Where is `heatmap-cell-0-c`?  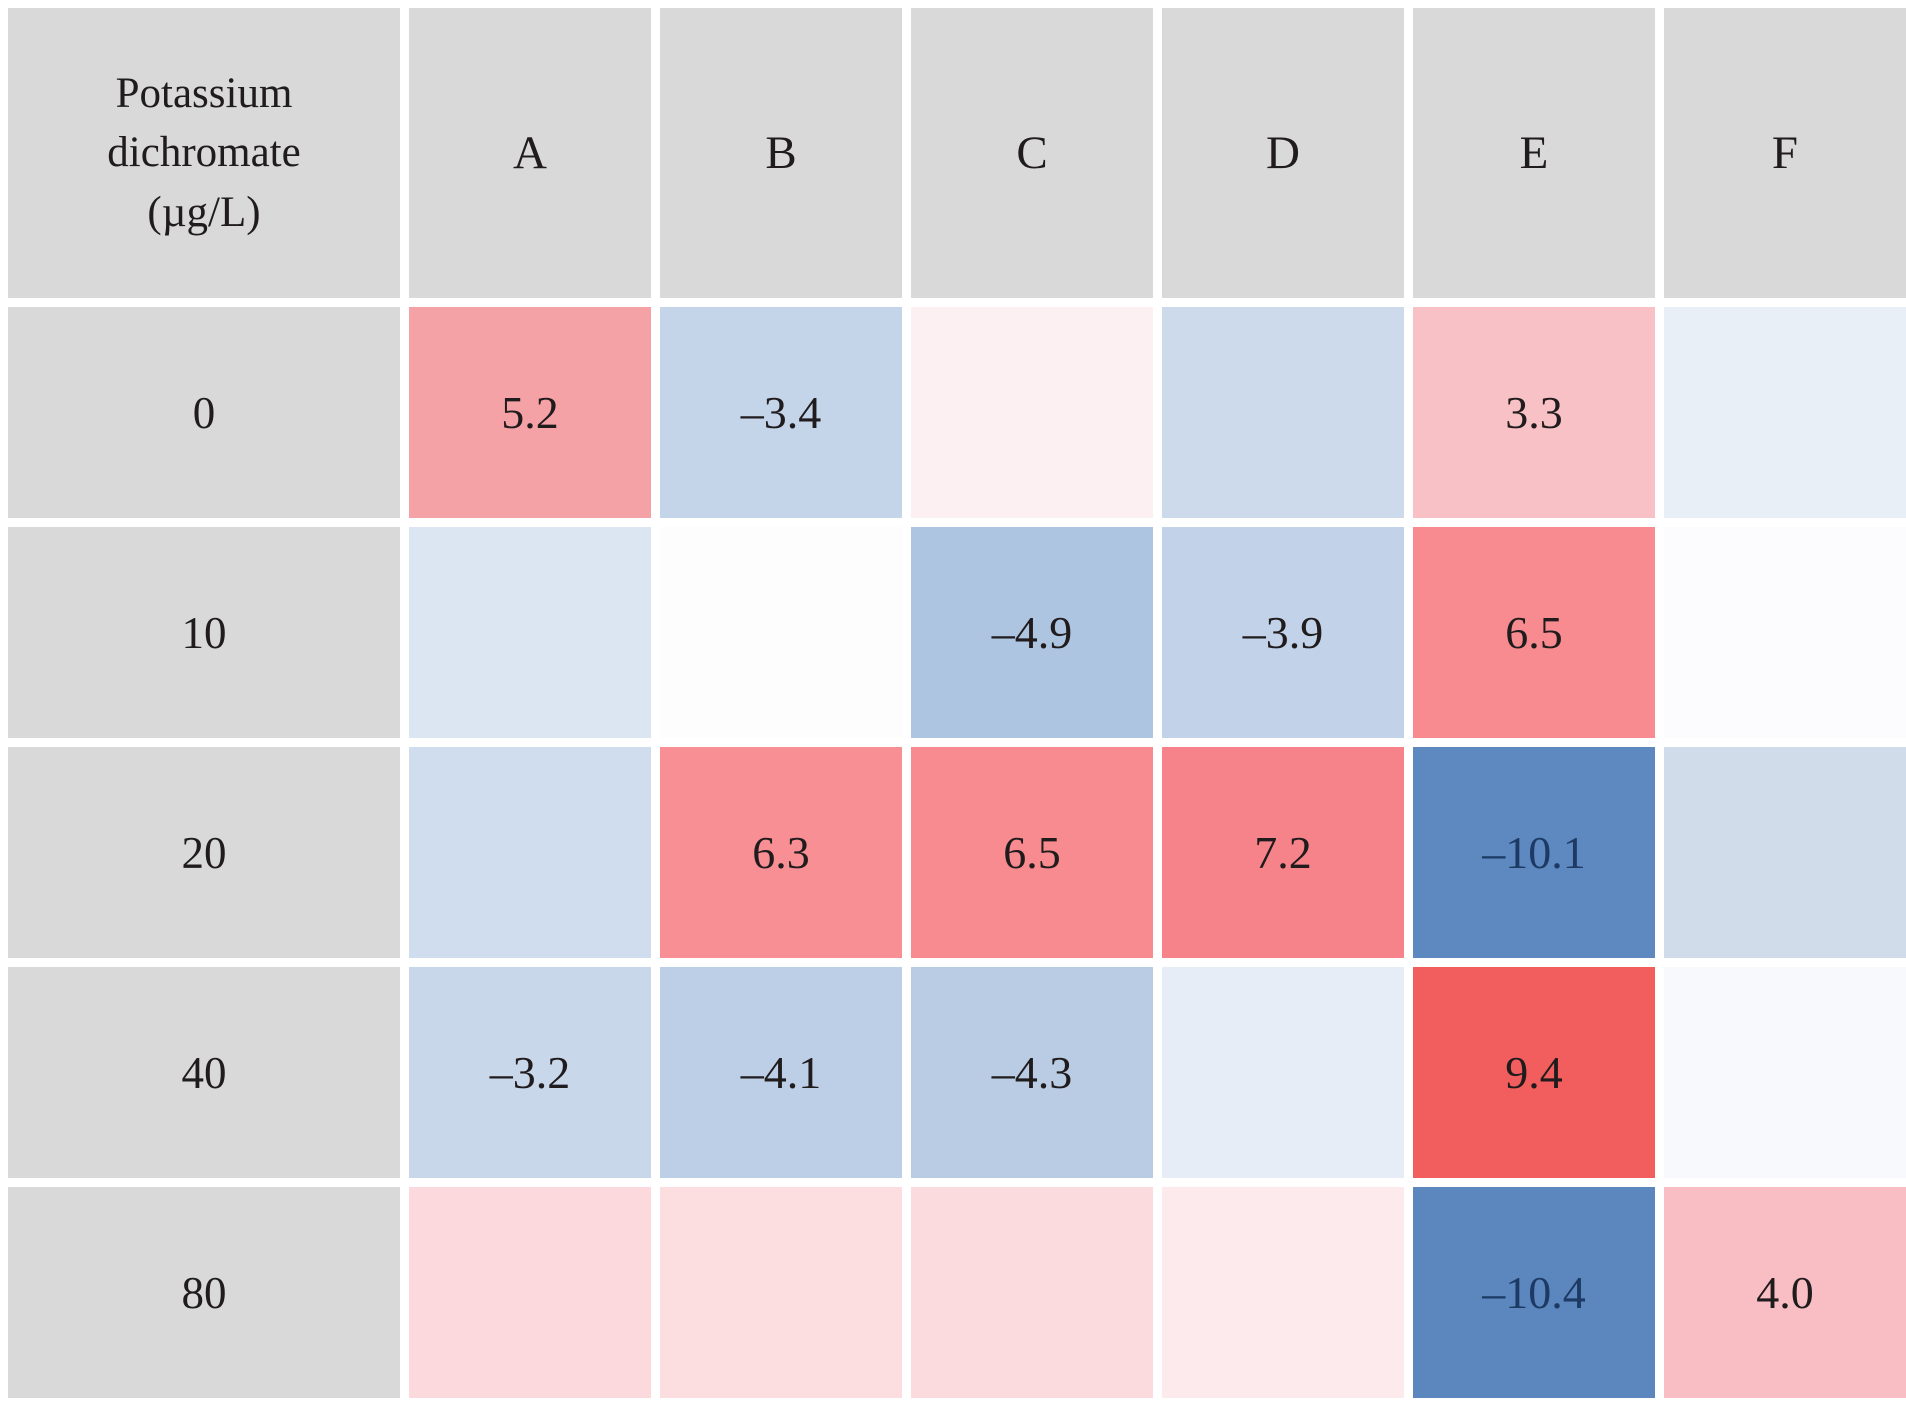
heatmap-cell-0-c is located at coordinates (1032, 412).